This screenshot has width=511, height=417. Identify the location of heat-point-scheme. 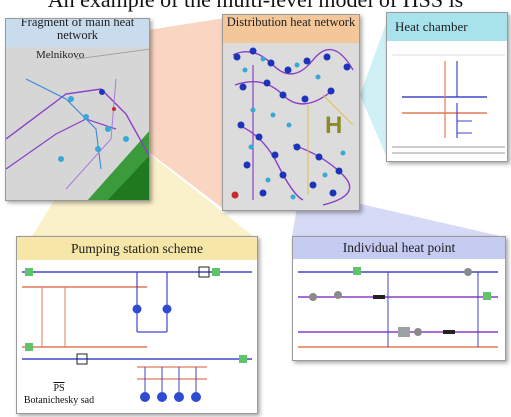
(398, 307).